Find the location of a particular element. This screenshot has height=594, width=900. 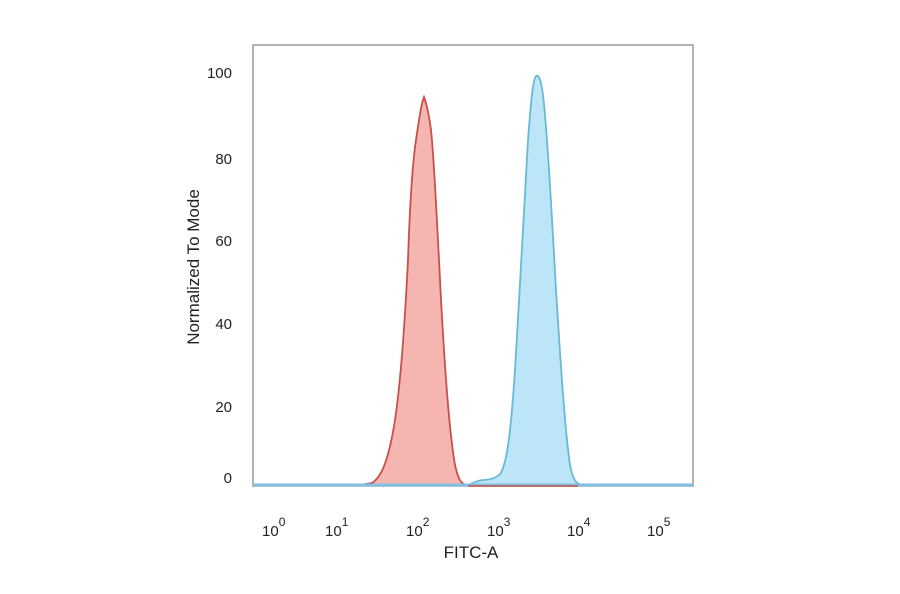

y-tick: 0 is located at coordinates (228, 478).